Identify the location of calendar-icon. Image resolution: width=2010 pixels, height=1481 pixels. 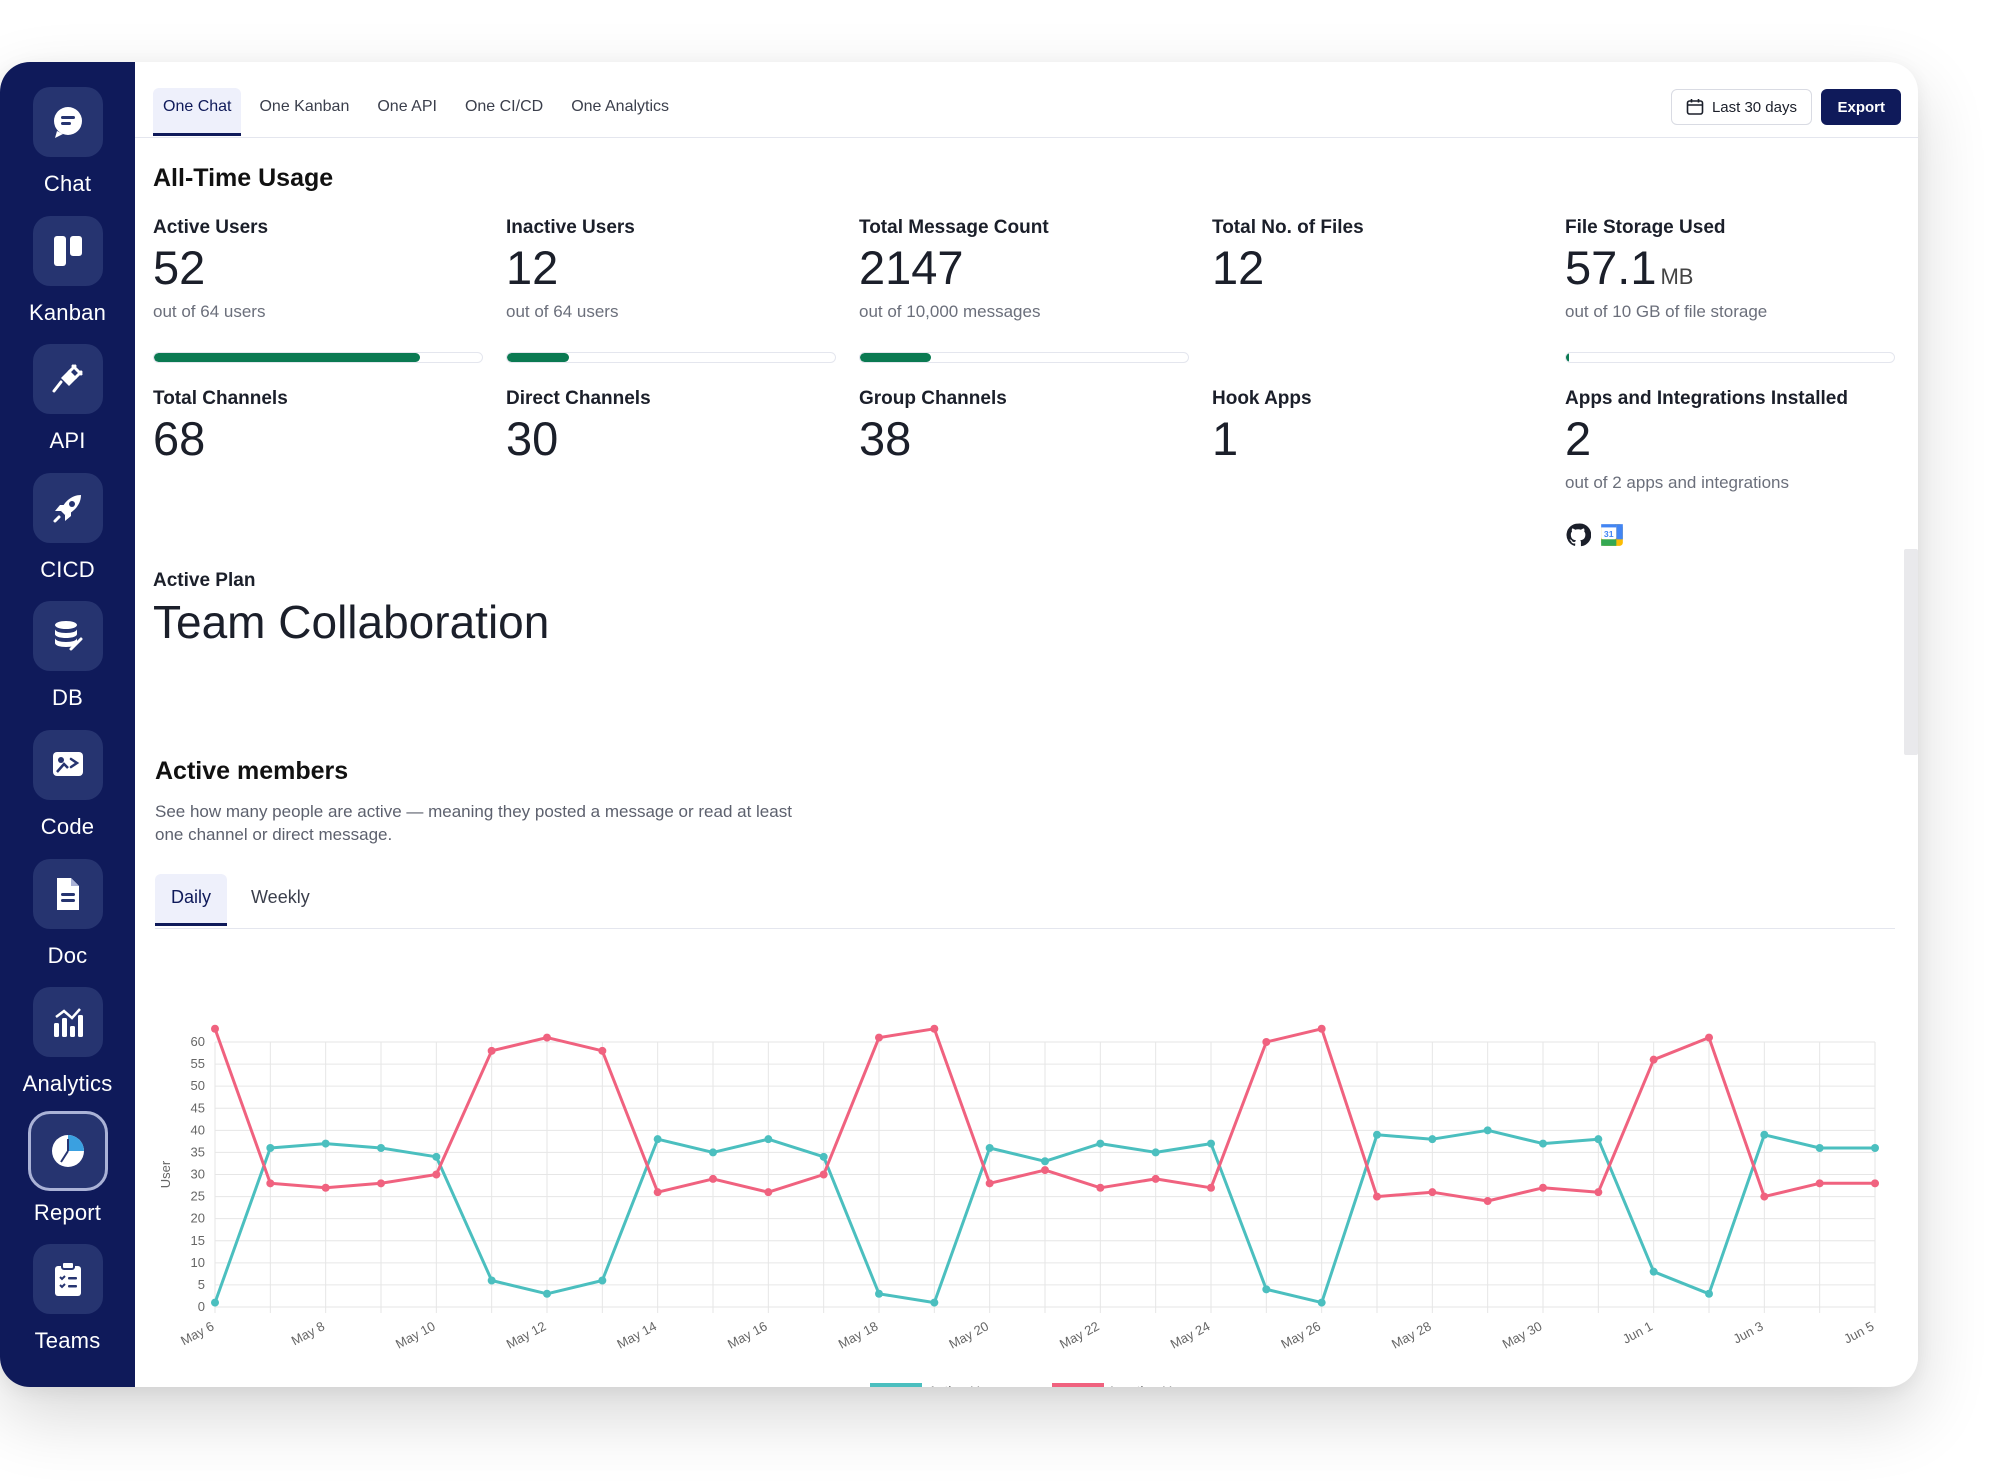
(1695, 107).